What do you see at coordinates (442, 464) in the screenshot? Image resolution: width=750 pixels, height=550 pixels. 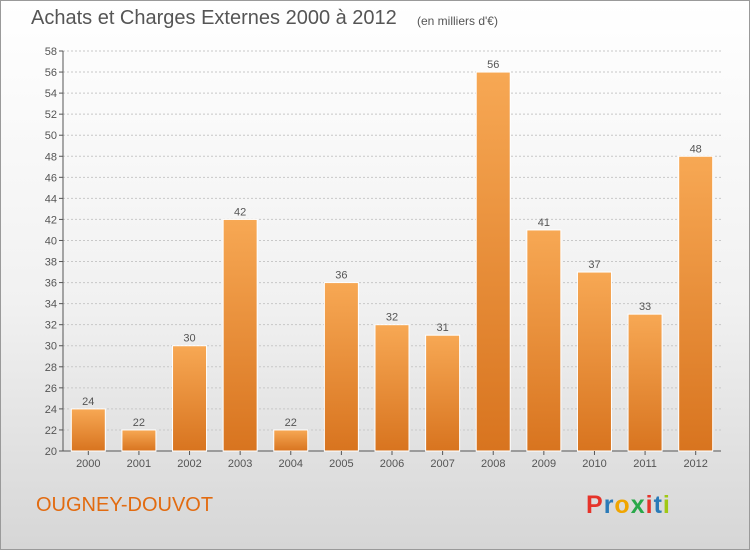 I see `x-tick-label: 2007` at bounding box center [442, 464].